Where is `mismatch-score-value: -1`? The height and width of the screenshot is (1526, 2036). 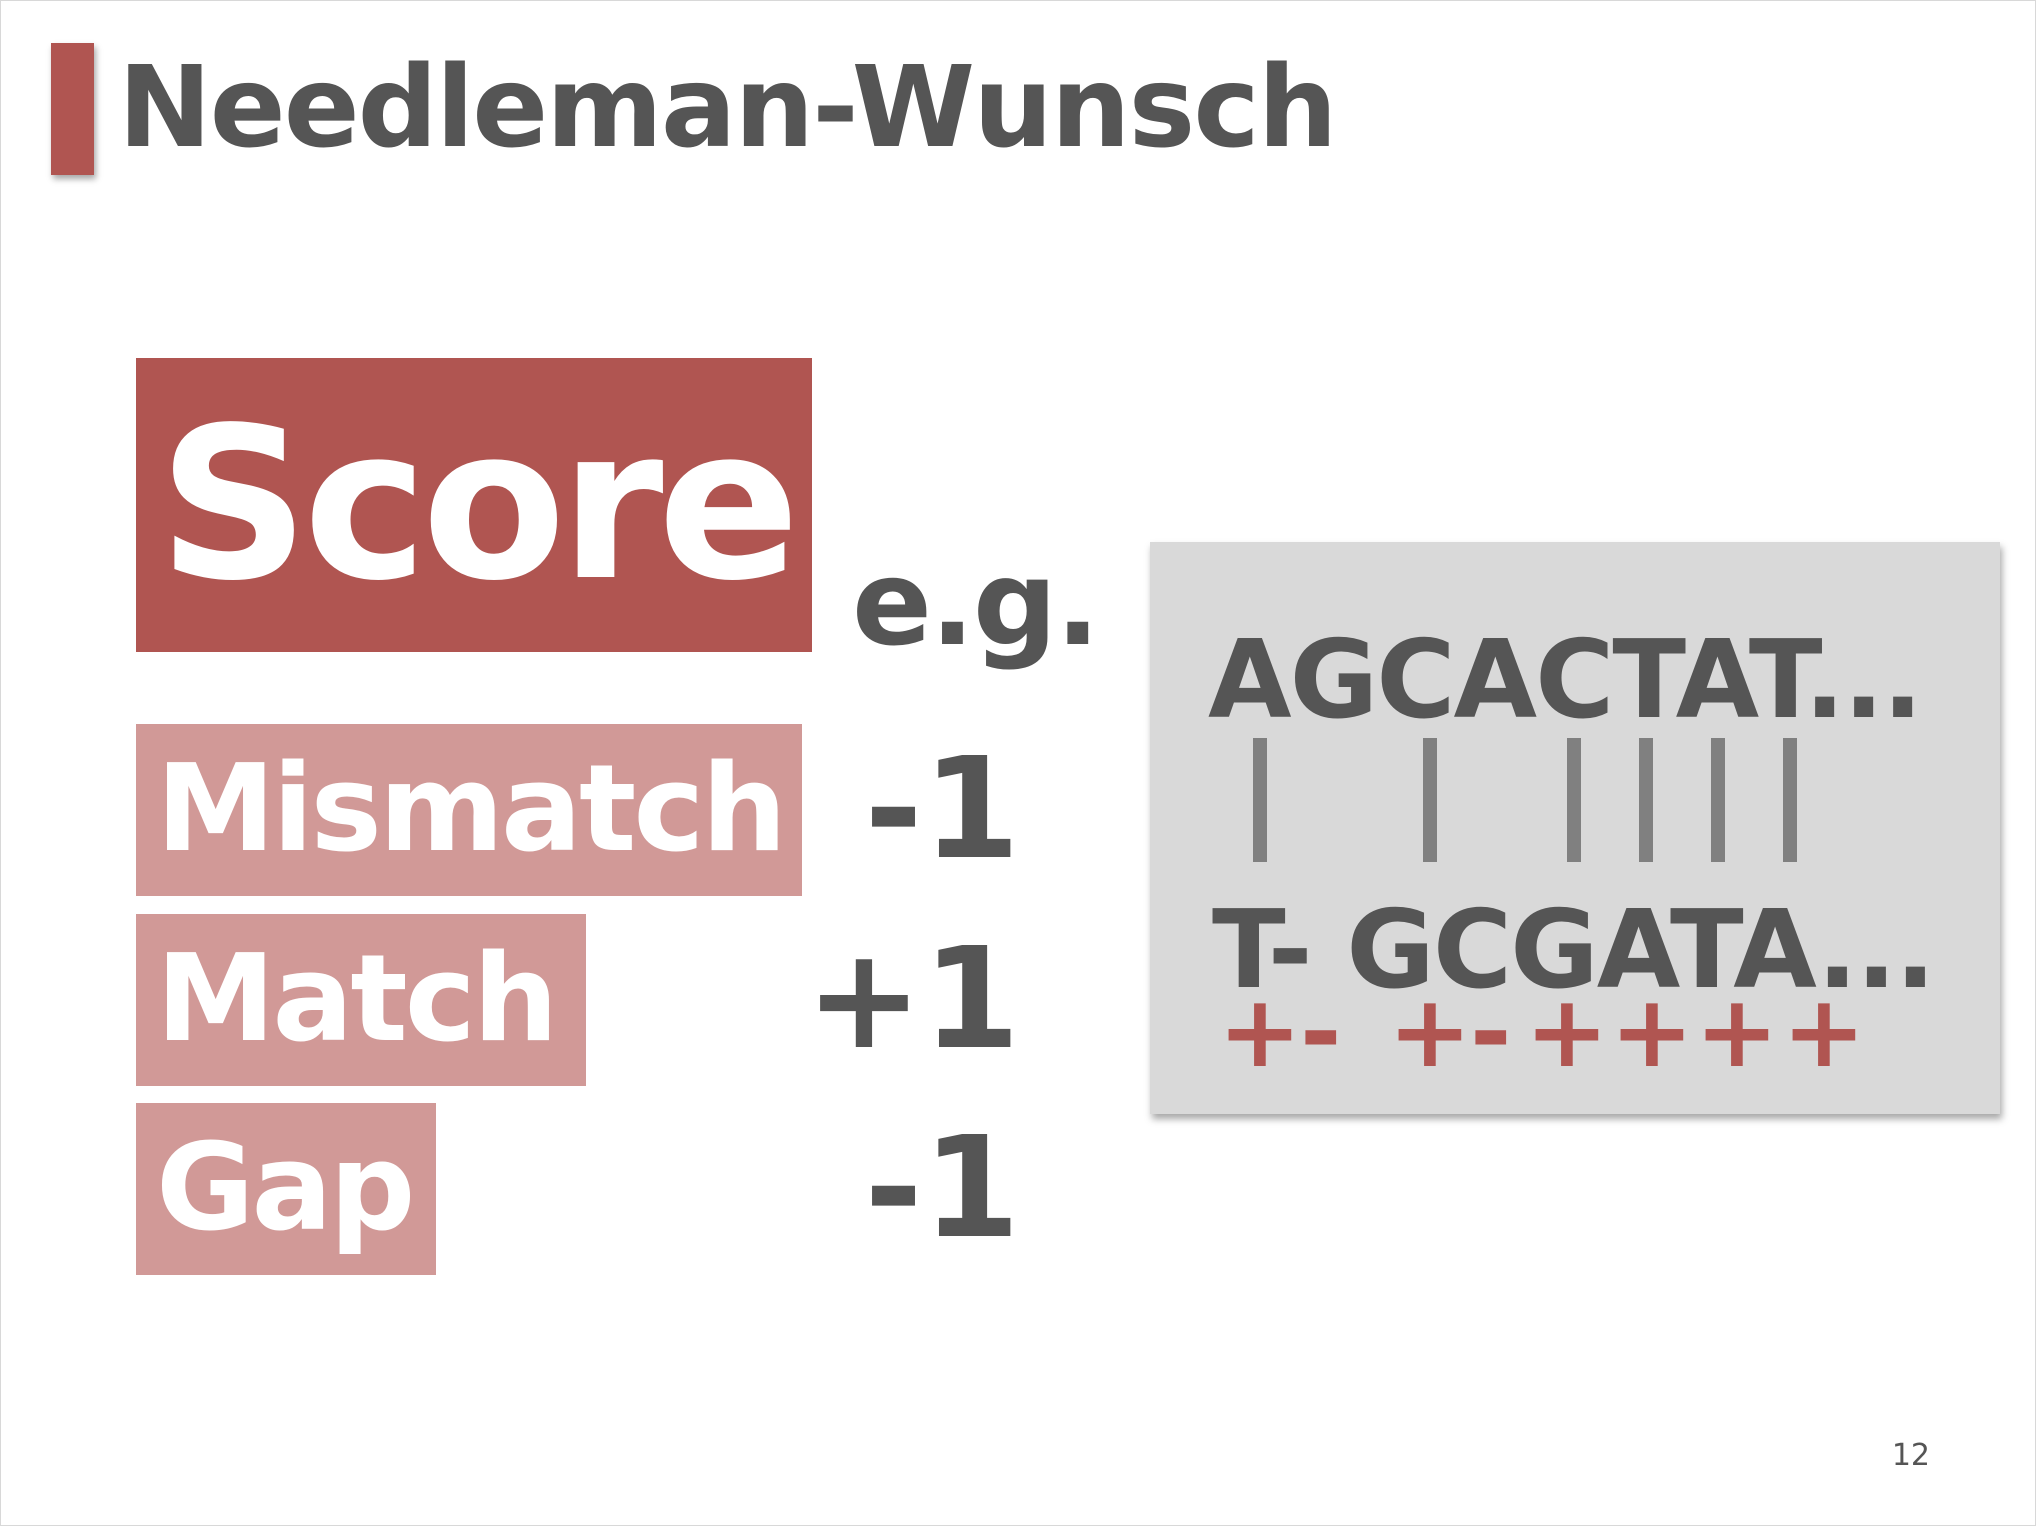 mismatch-score-value: -1 is located at coordinates (942, 809).